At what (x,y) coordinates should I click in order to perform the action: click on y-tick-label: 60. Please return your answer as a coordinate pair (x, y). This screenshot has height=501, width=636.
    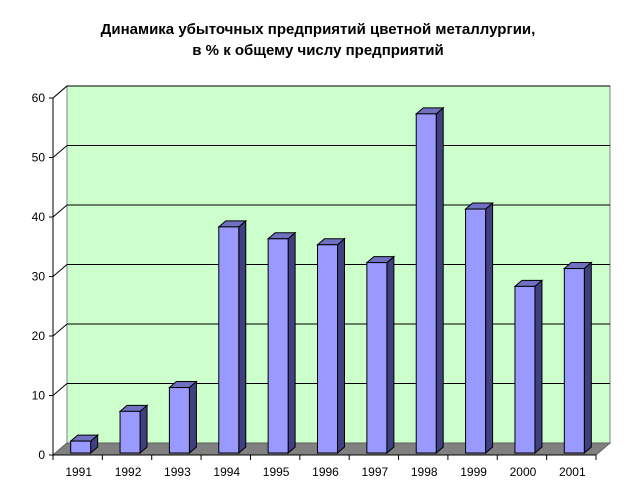
    Looking at the image, I should click on (39, 98).